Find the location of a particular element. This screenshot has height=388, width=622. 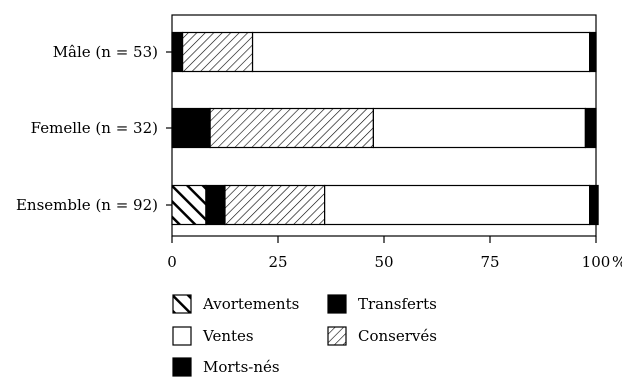

legend-item-ventes: Ventes is located at coordinates (213, 336).